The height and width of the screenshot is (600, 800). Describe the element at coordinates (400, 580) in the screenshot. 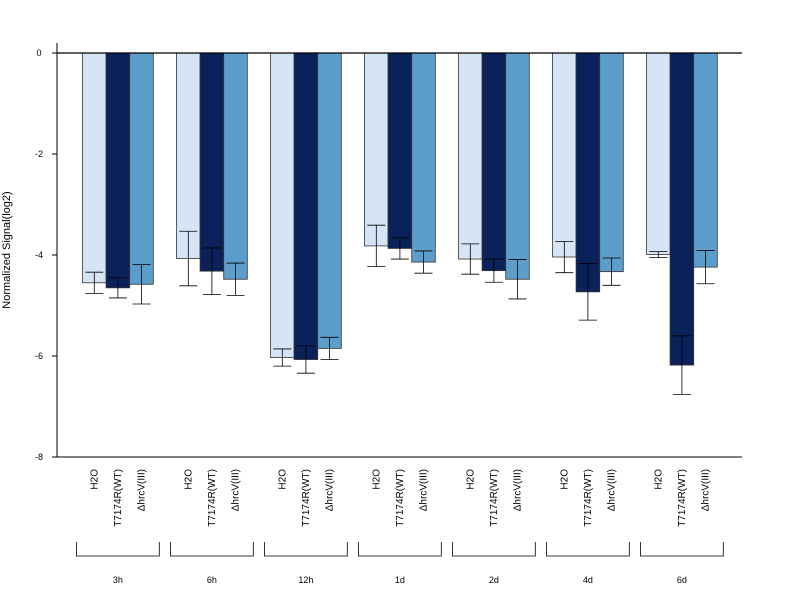

I see `group-label: 1d` at that location.